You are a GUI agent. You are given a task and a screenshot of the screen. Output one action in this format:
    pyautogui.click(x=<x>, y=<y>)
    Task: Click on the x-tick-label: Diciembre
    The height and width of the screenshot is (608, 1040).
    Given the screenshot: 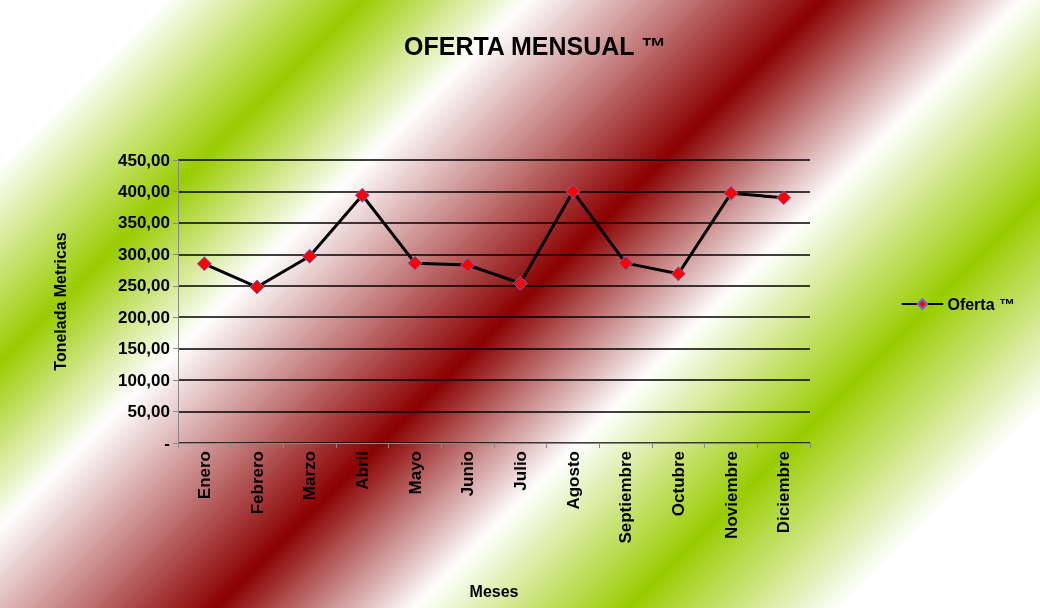 What is the action you would take?
    pyautogui.click(x=784, y=492)
    